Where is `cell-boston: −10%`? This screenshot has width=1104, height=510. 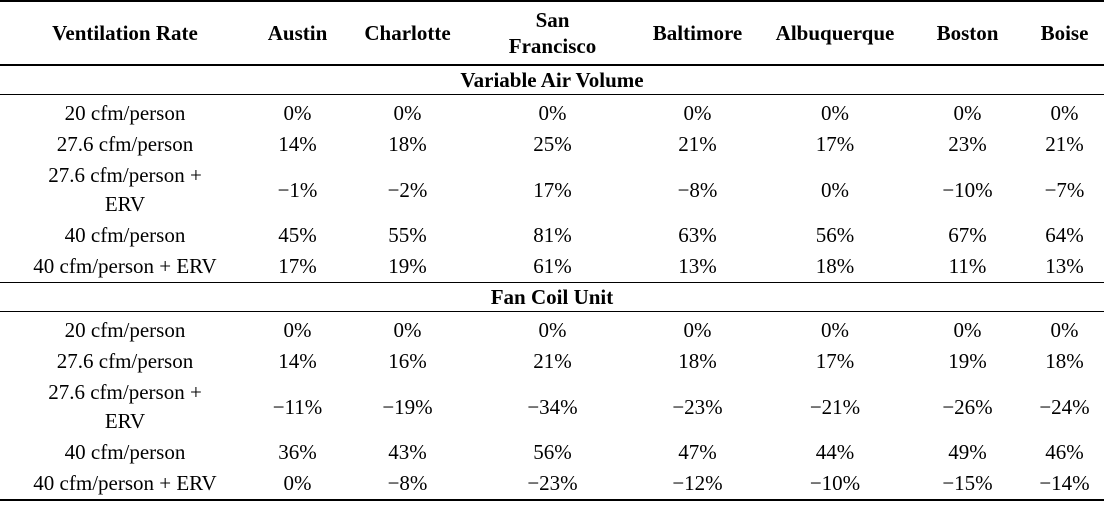
cell-boston: −10% is located at coordinates (967, 189).